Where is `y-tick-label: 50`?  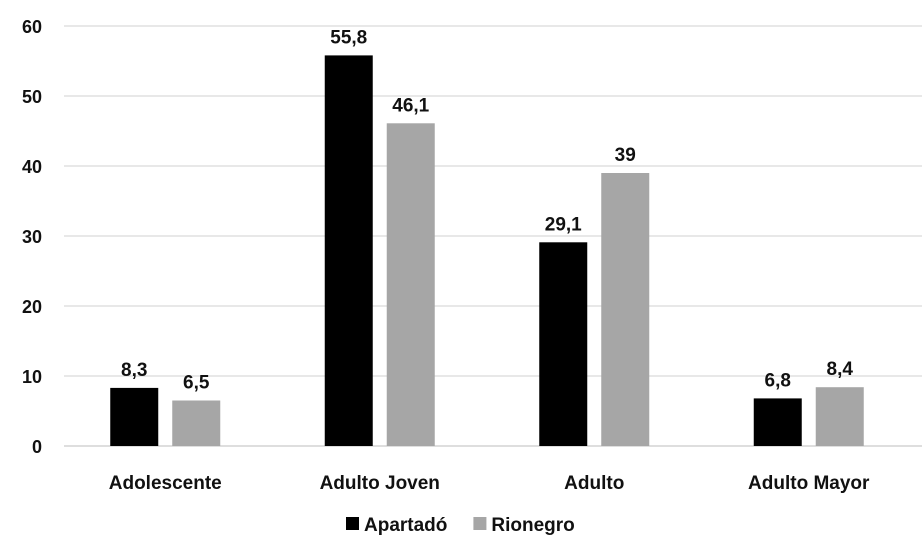
y-tick-label: 50 is located at coordinates (32, 97).